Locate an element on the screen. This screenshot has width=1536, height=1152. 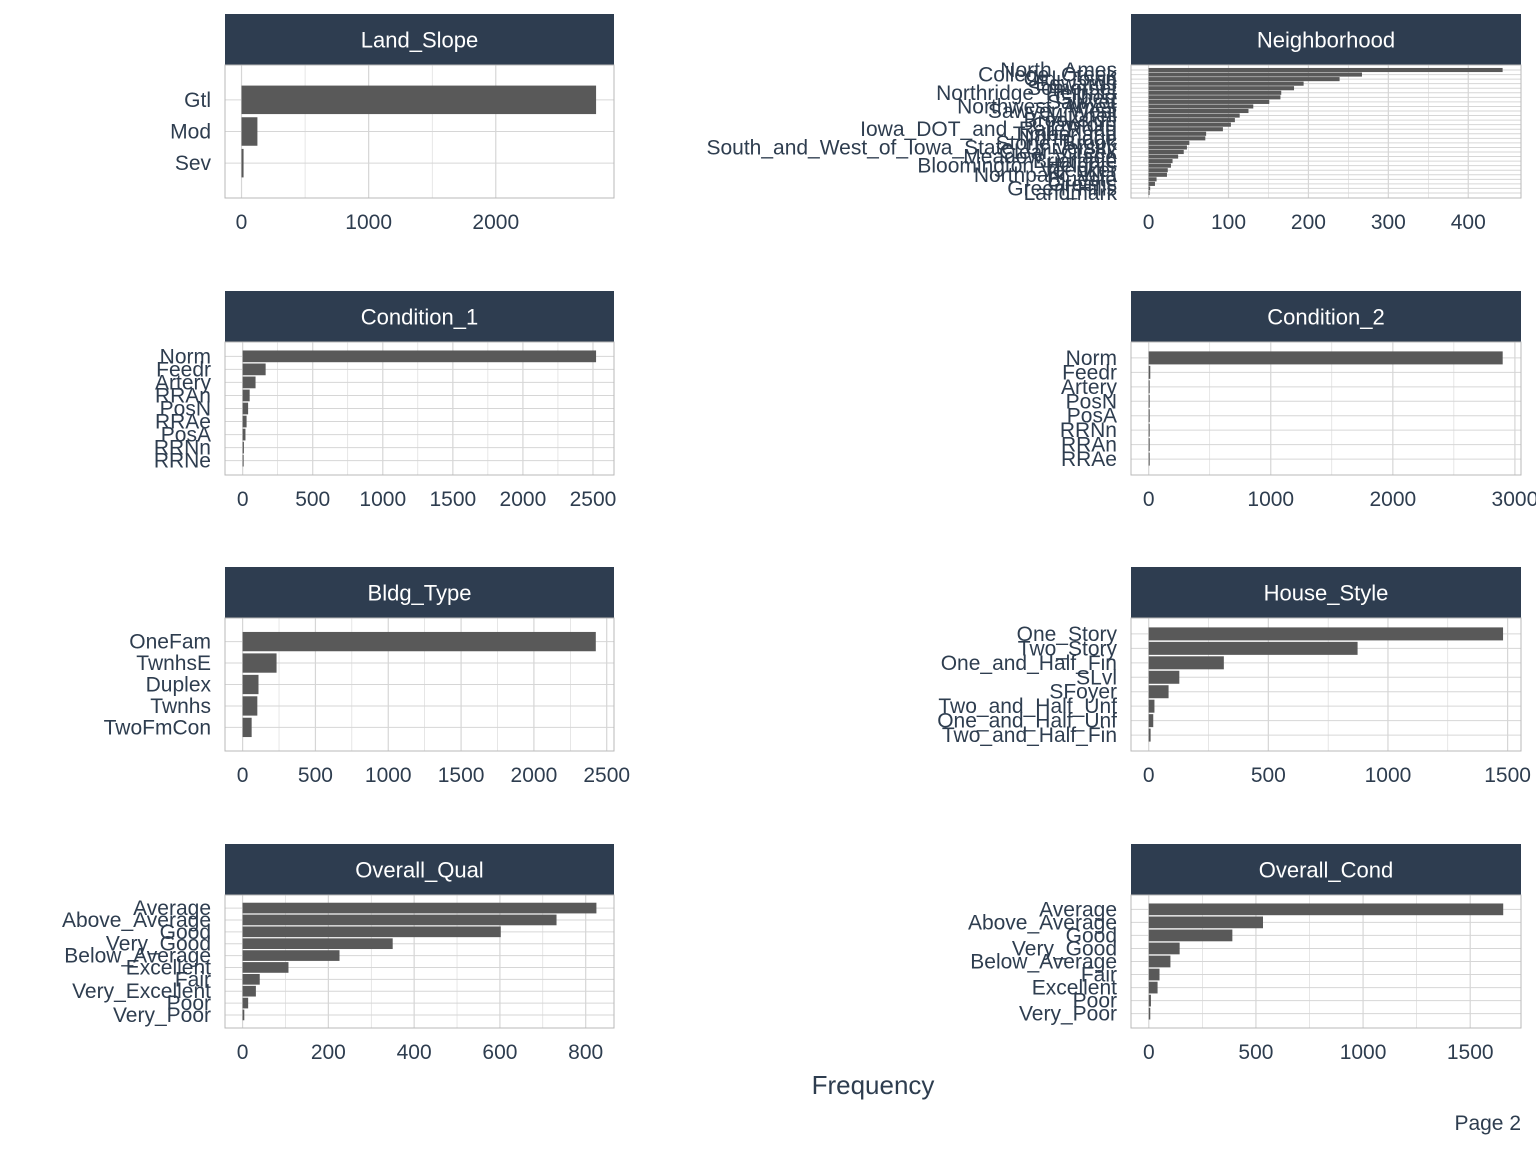
y-tick-label: RRNn is located at coordinates (1088, 430).